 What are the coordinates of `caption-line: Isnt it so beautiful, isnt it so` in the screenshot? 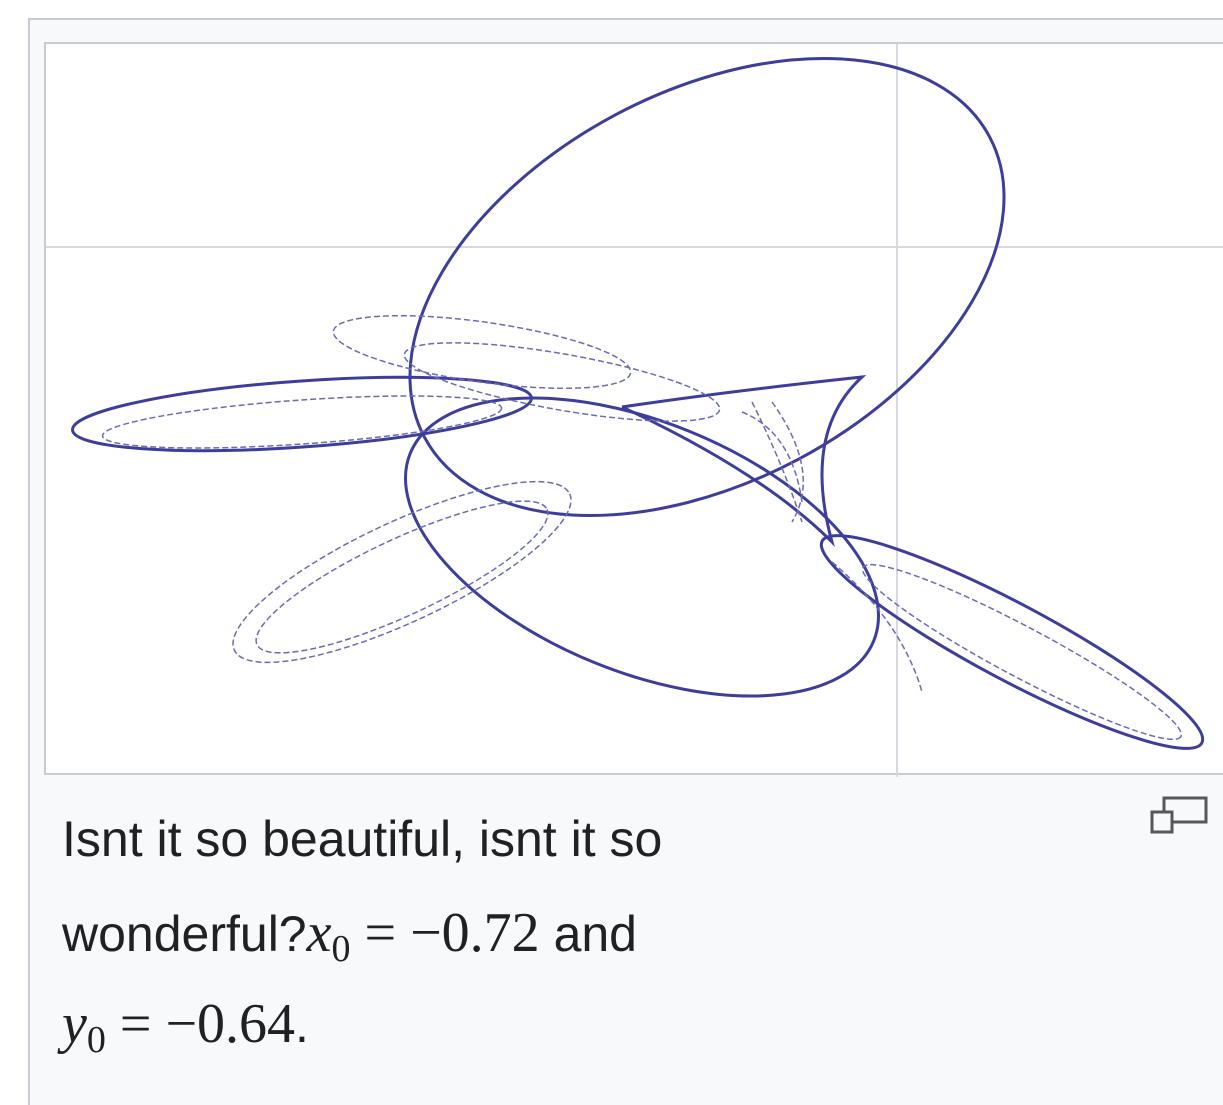 It's located at (362, 839).